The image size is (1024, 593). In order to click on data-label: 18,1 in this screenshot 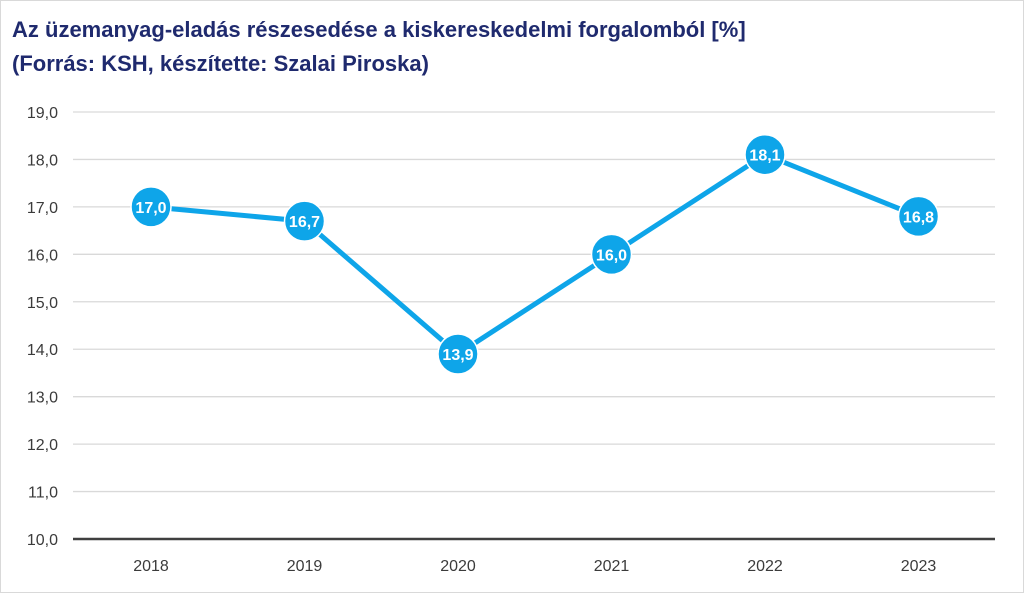, I will do `click(764, 156)`.